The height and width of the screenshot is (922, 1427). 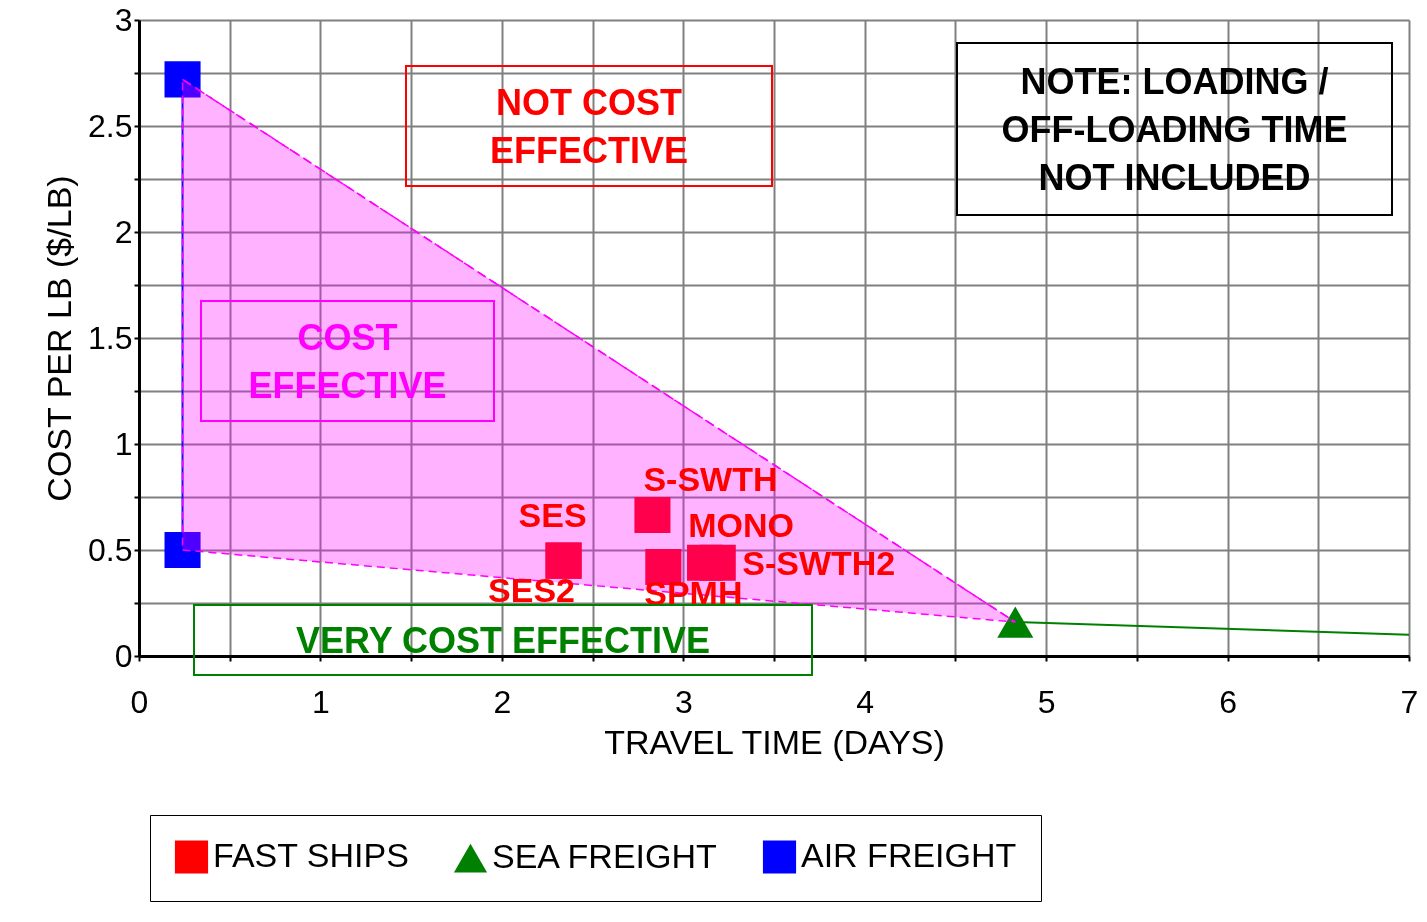 What do you see at coordinates (59, 338) in the screenshot?
I see `y-axis-title: COST PER LB ($/LB)` at bounding box center [59, 338].